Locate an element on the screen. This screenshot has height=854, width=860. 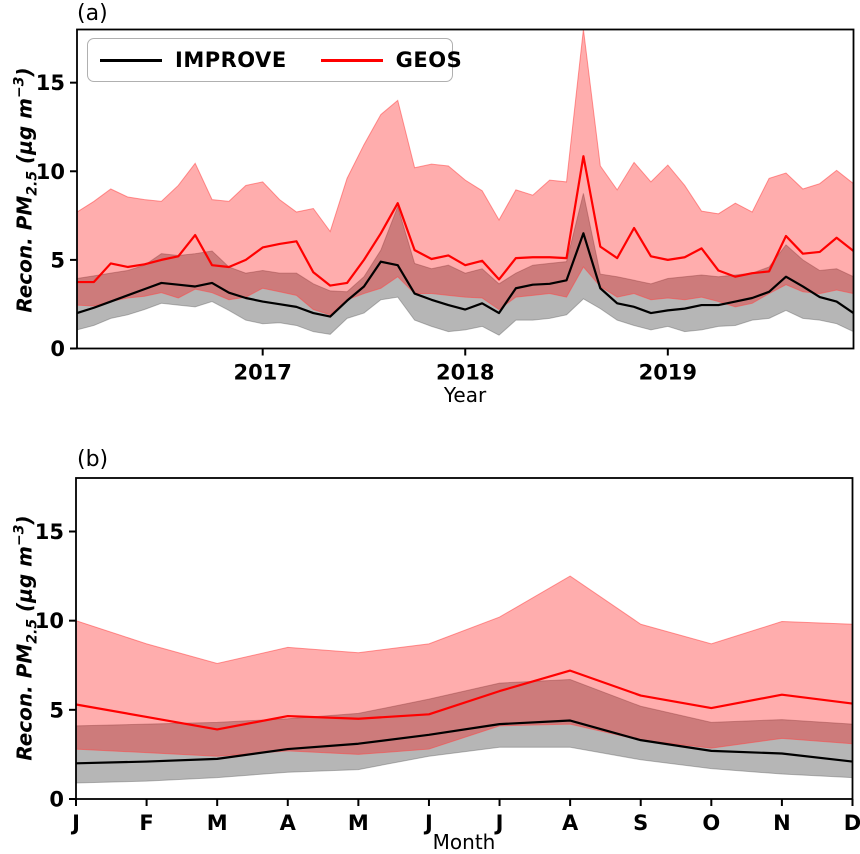
panel-b-xtick-label: S is located at coordinates (640, 823).